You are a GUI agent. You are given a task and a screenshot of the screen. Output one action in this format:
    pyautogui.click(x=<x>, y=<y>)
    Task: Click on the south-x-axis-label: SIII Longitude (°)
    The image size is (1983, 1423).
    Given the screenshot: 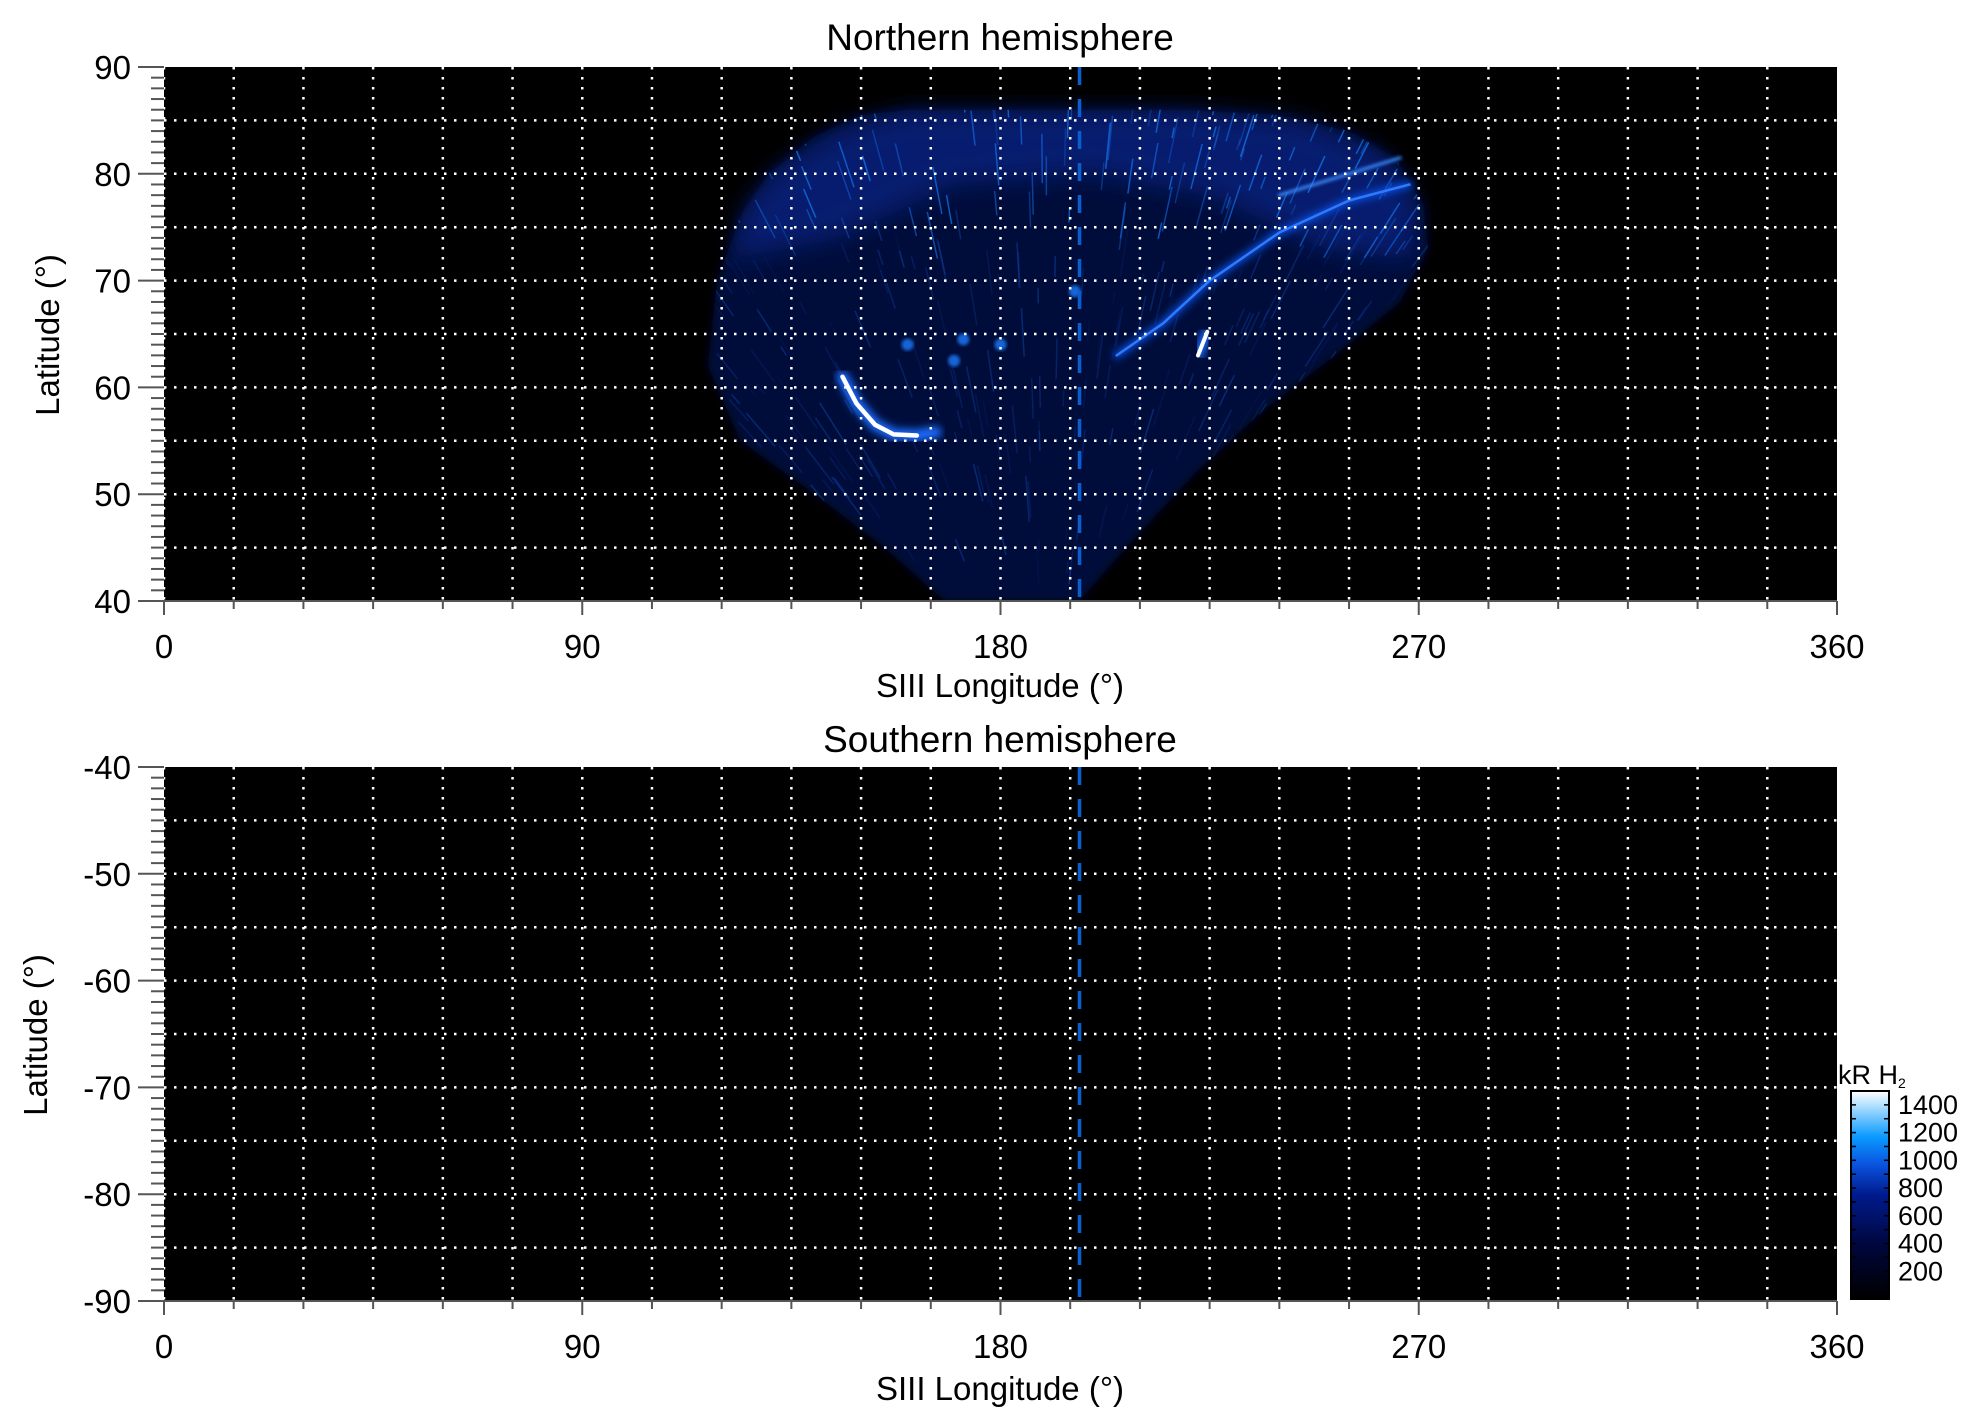 What is the action you would take?
    pyautogui.click(x=1000, y=1388)
    